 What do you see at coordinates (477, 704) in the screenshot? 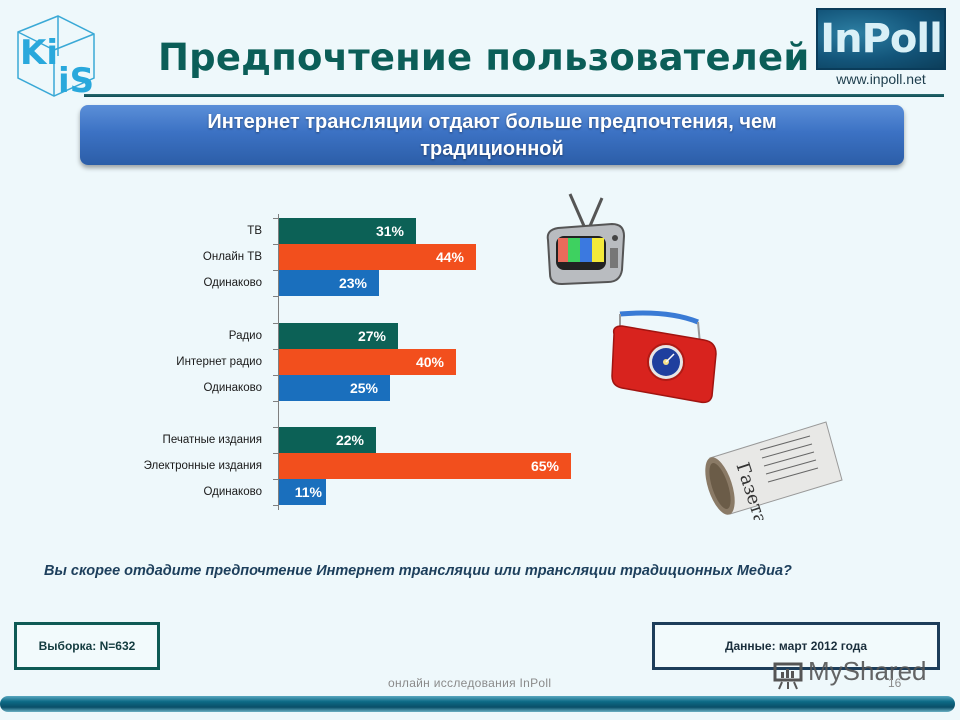
I see `footer-bar` at bounding box center [477, 704].